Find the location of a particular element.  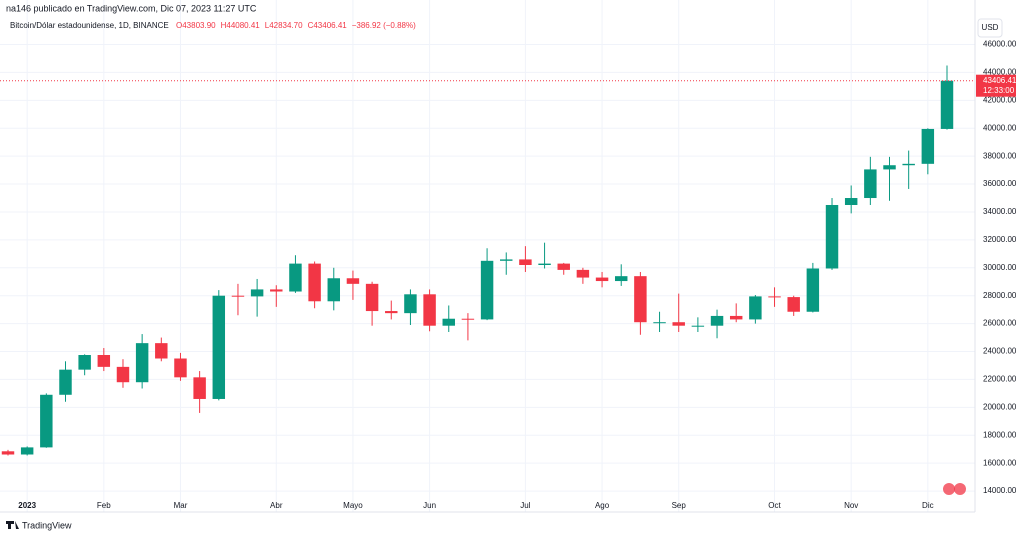

x-tick-label: Feb is located at coordinates (104, 505).